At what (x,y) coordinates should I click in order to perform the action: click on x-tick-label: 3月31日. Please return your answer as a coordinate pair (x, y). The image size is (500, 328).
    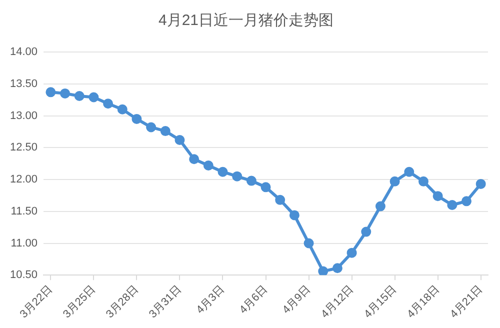
    Looking at the image, I should click on (165, 302).